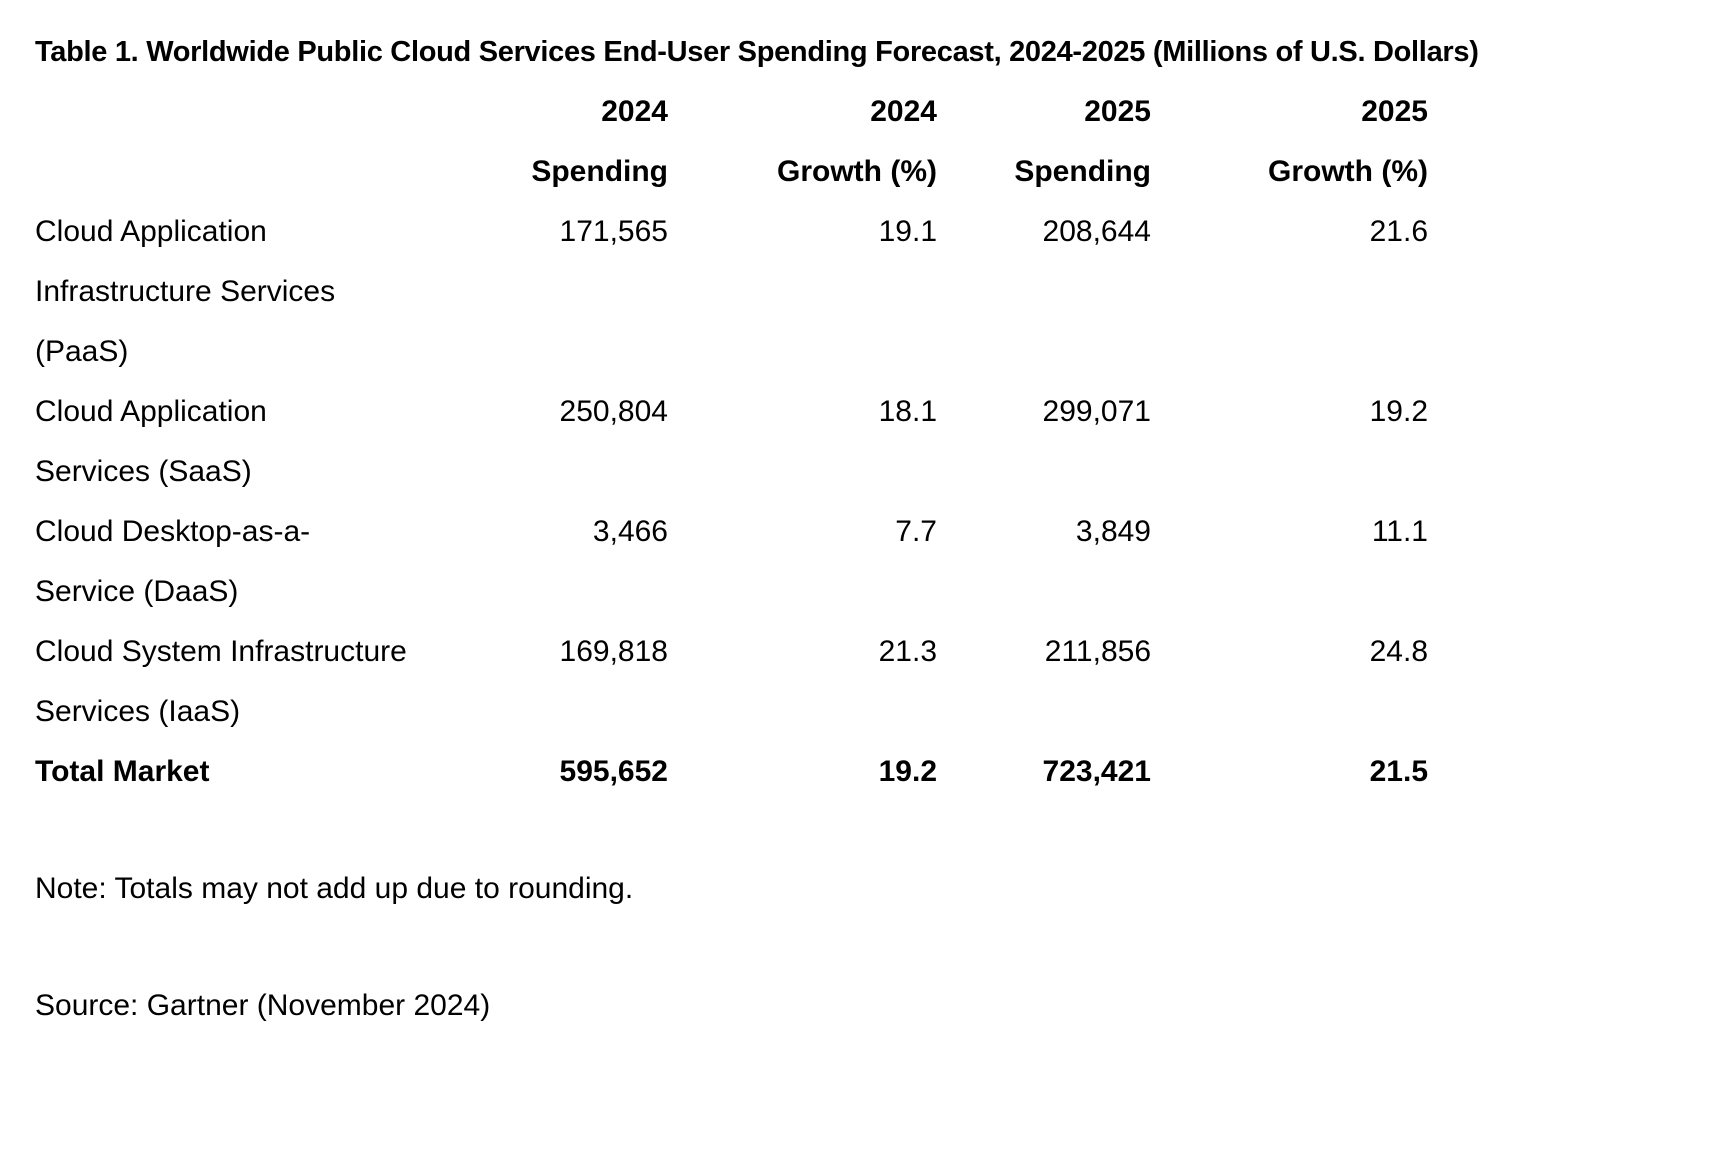  I want to click on growth-2024-cell: 18.1, so click(907, 411).